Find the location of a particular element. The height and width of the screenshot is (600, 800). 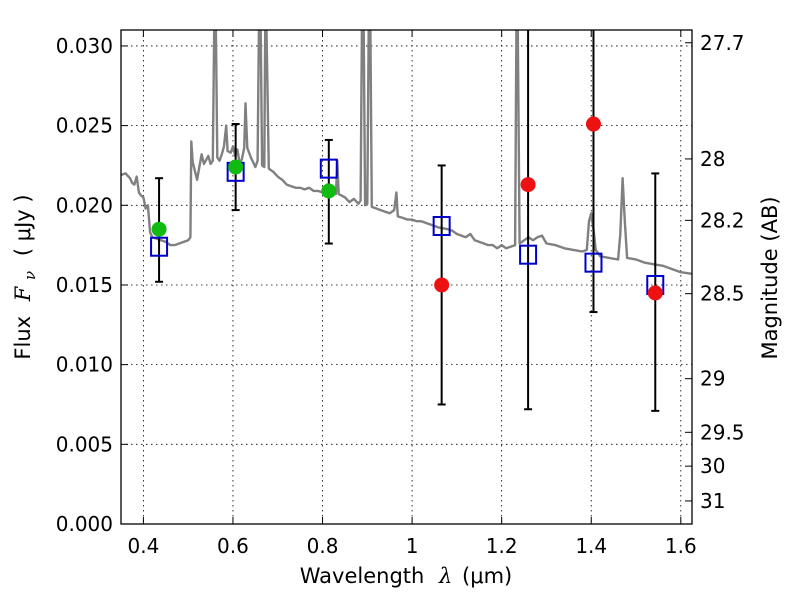

x-tick-label: 0.4 is located at coordinates (143, 546).